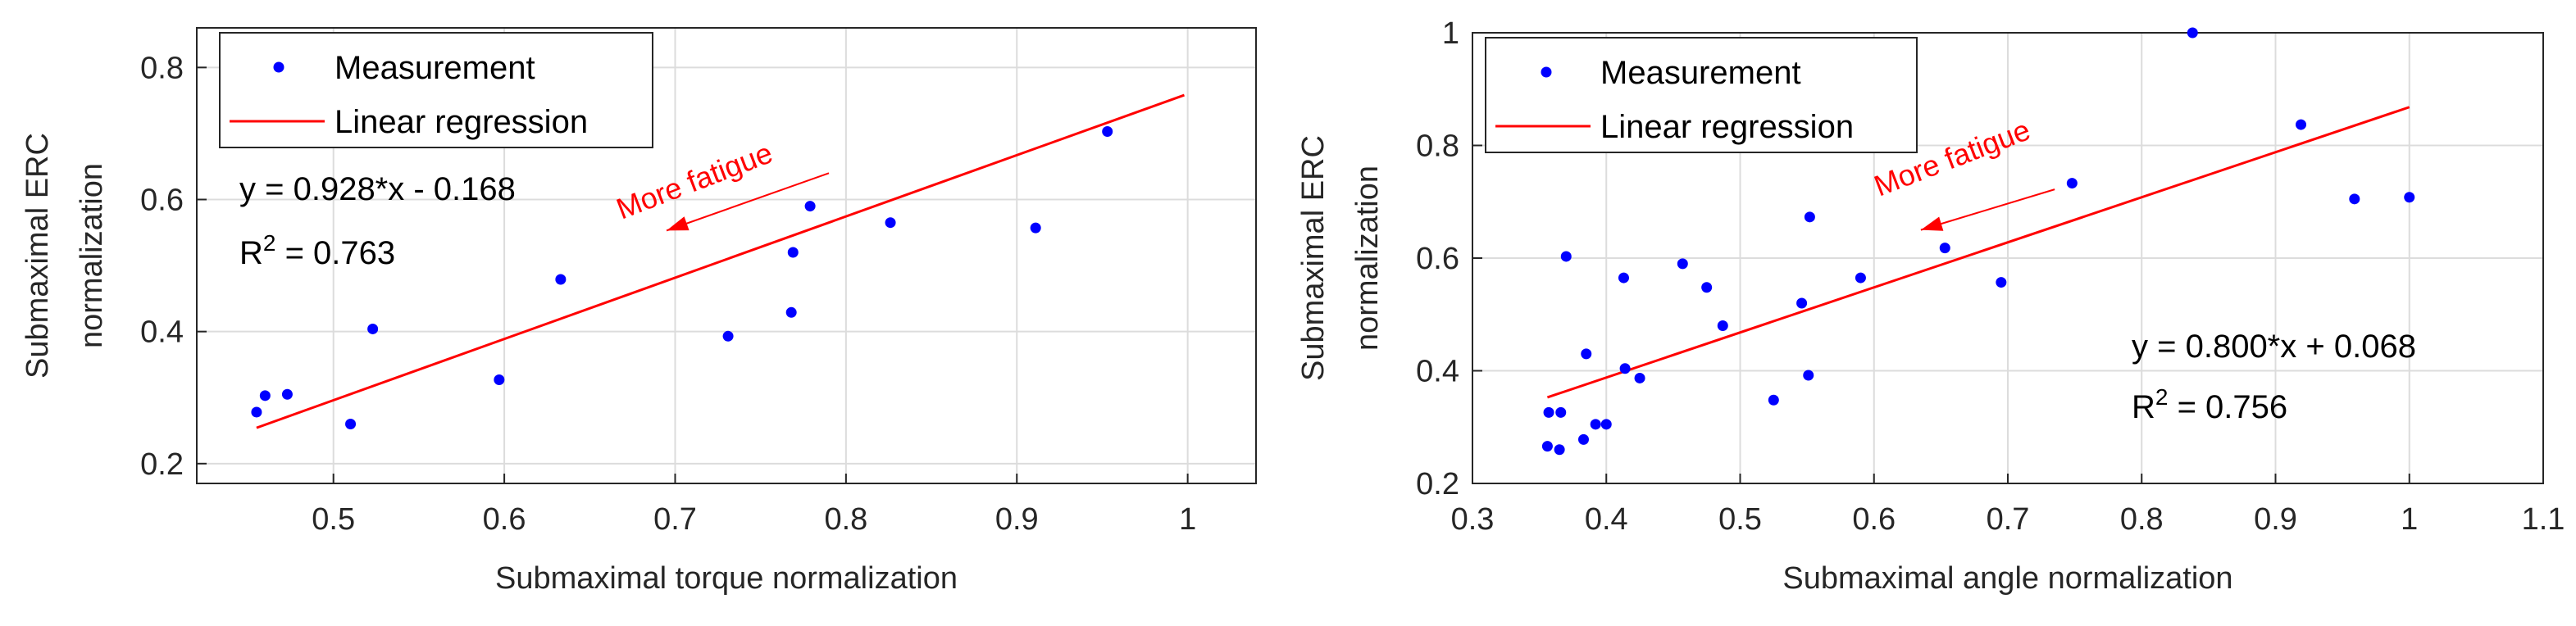 The height and width of the screenshot is (626, 2576). Describe the element at coordinates (1450, 33) in the screenshot. I see `y-tick-label: 1` at that location.